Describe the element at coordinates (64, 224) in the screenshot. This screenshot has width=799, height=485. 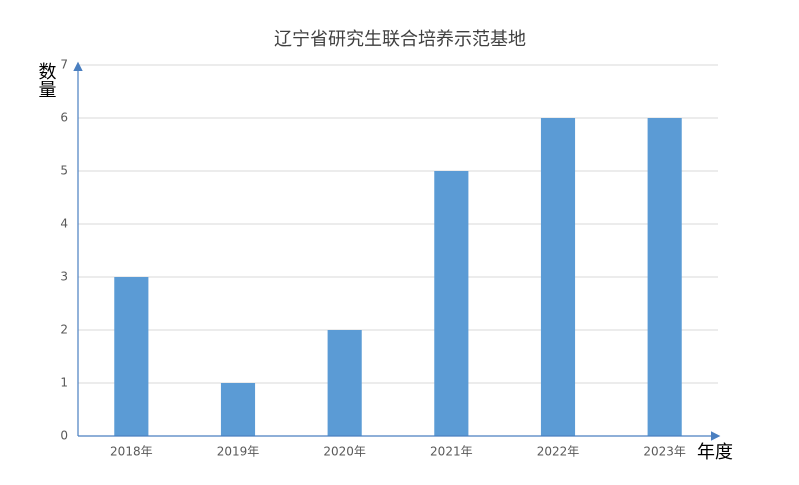
I see `y-tick-label: 4` at that location.